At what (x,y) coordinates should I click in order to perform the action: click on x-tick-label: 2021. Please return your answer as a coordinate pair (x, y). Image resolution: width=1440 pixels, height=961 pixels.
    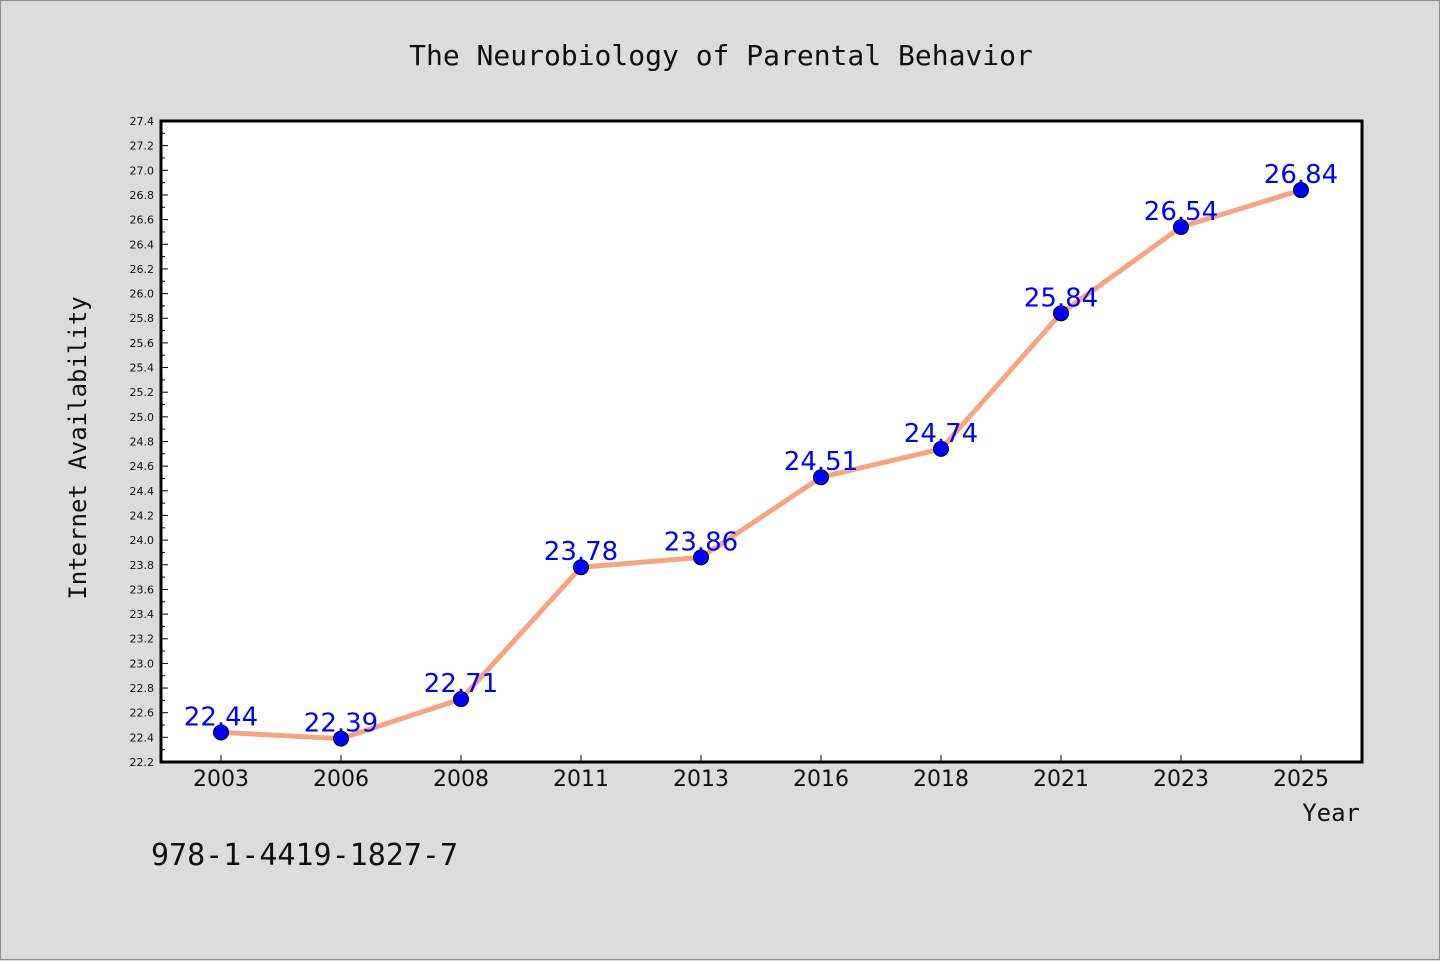
    Looking at the image, I should click on (1061, 779).